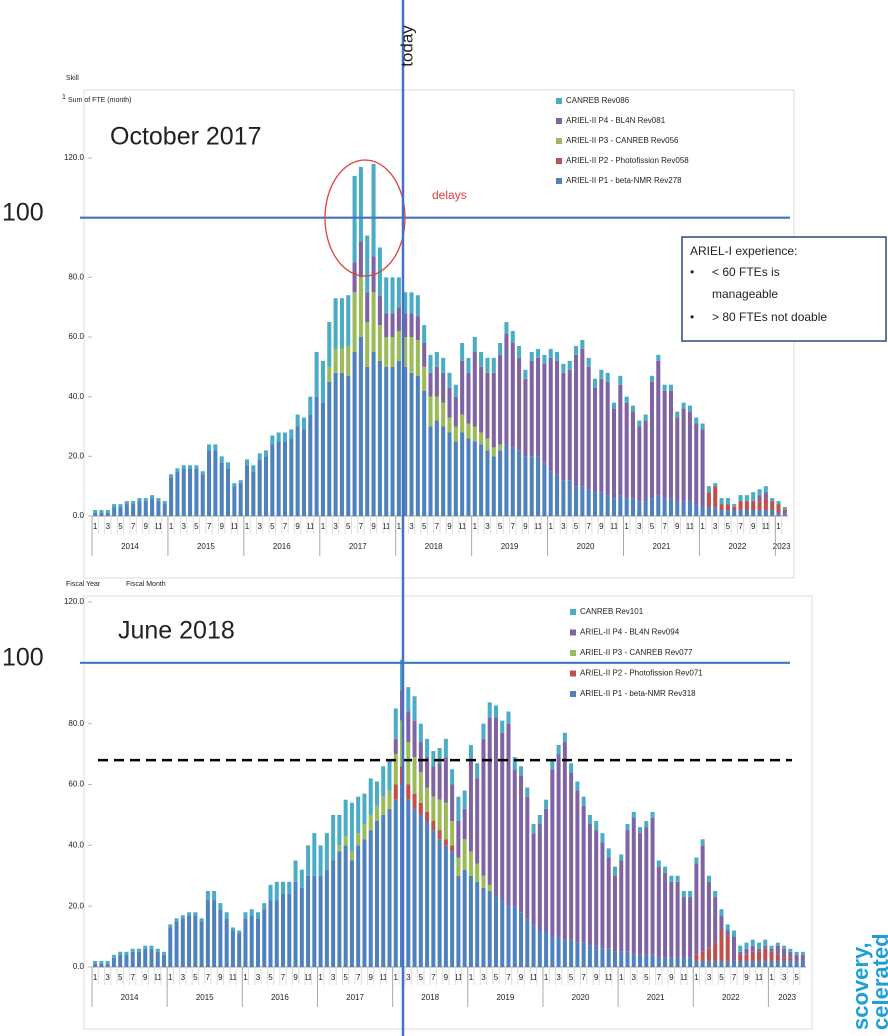 The image size is (888, 1036). What do you see at coordinates (64, 97) in the screenshot?
I see `corner-label: 1` at bounding box center [64, 97].